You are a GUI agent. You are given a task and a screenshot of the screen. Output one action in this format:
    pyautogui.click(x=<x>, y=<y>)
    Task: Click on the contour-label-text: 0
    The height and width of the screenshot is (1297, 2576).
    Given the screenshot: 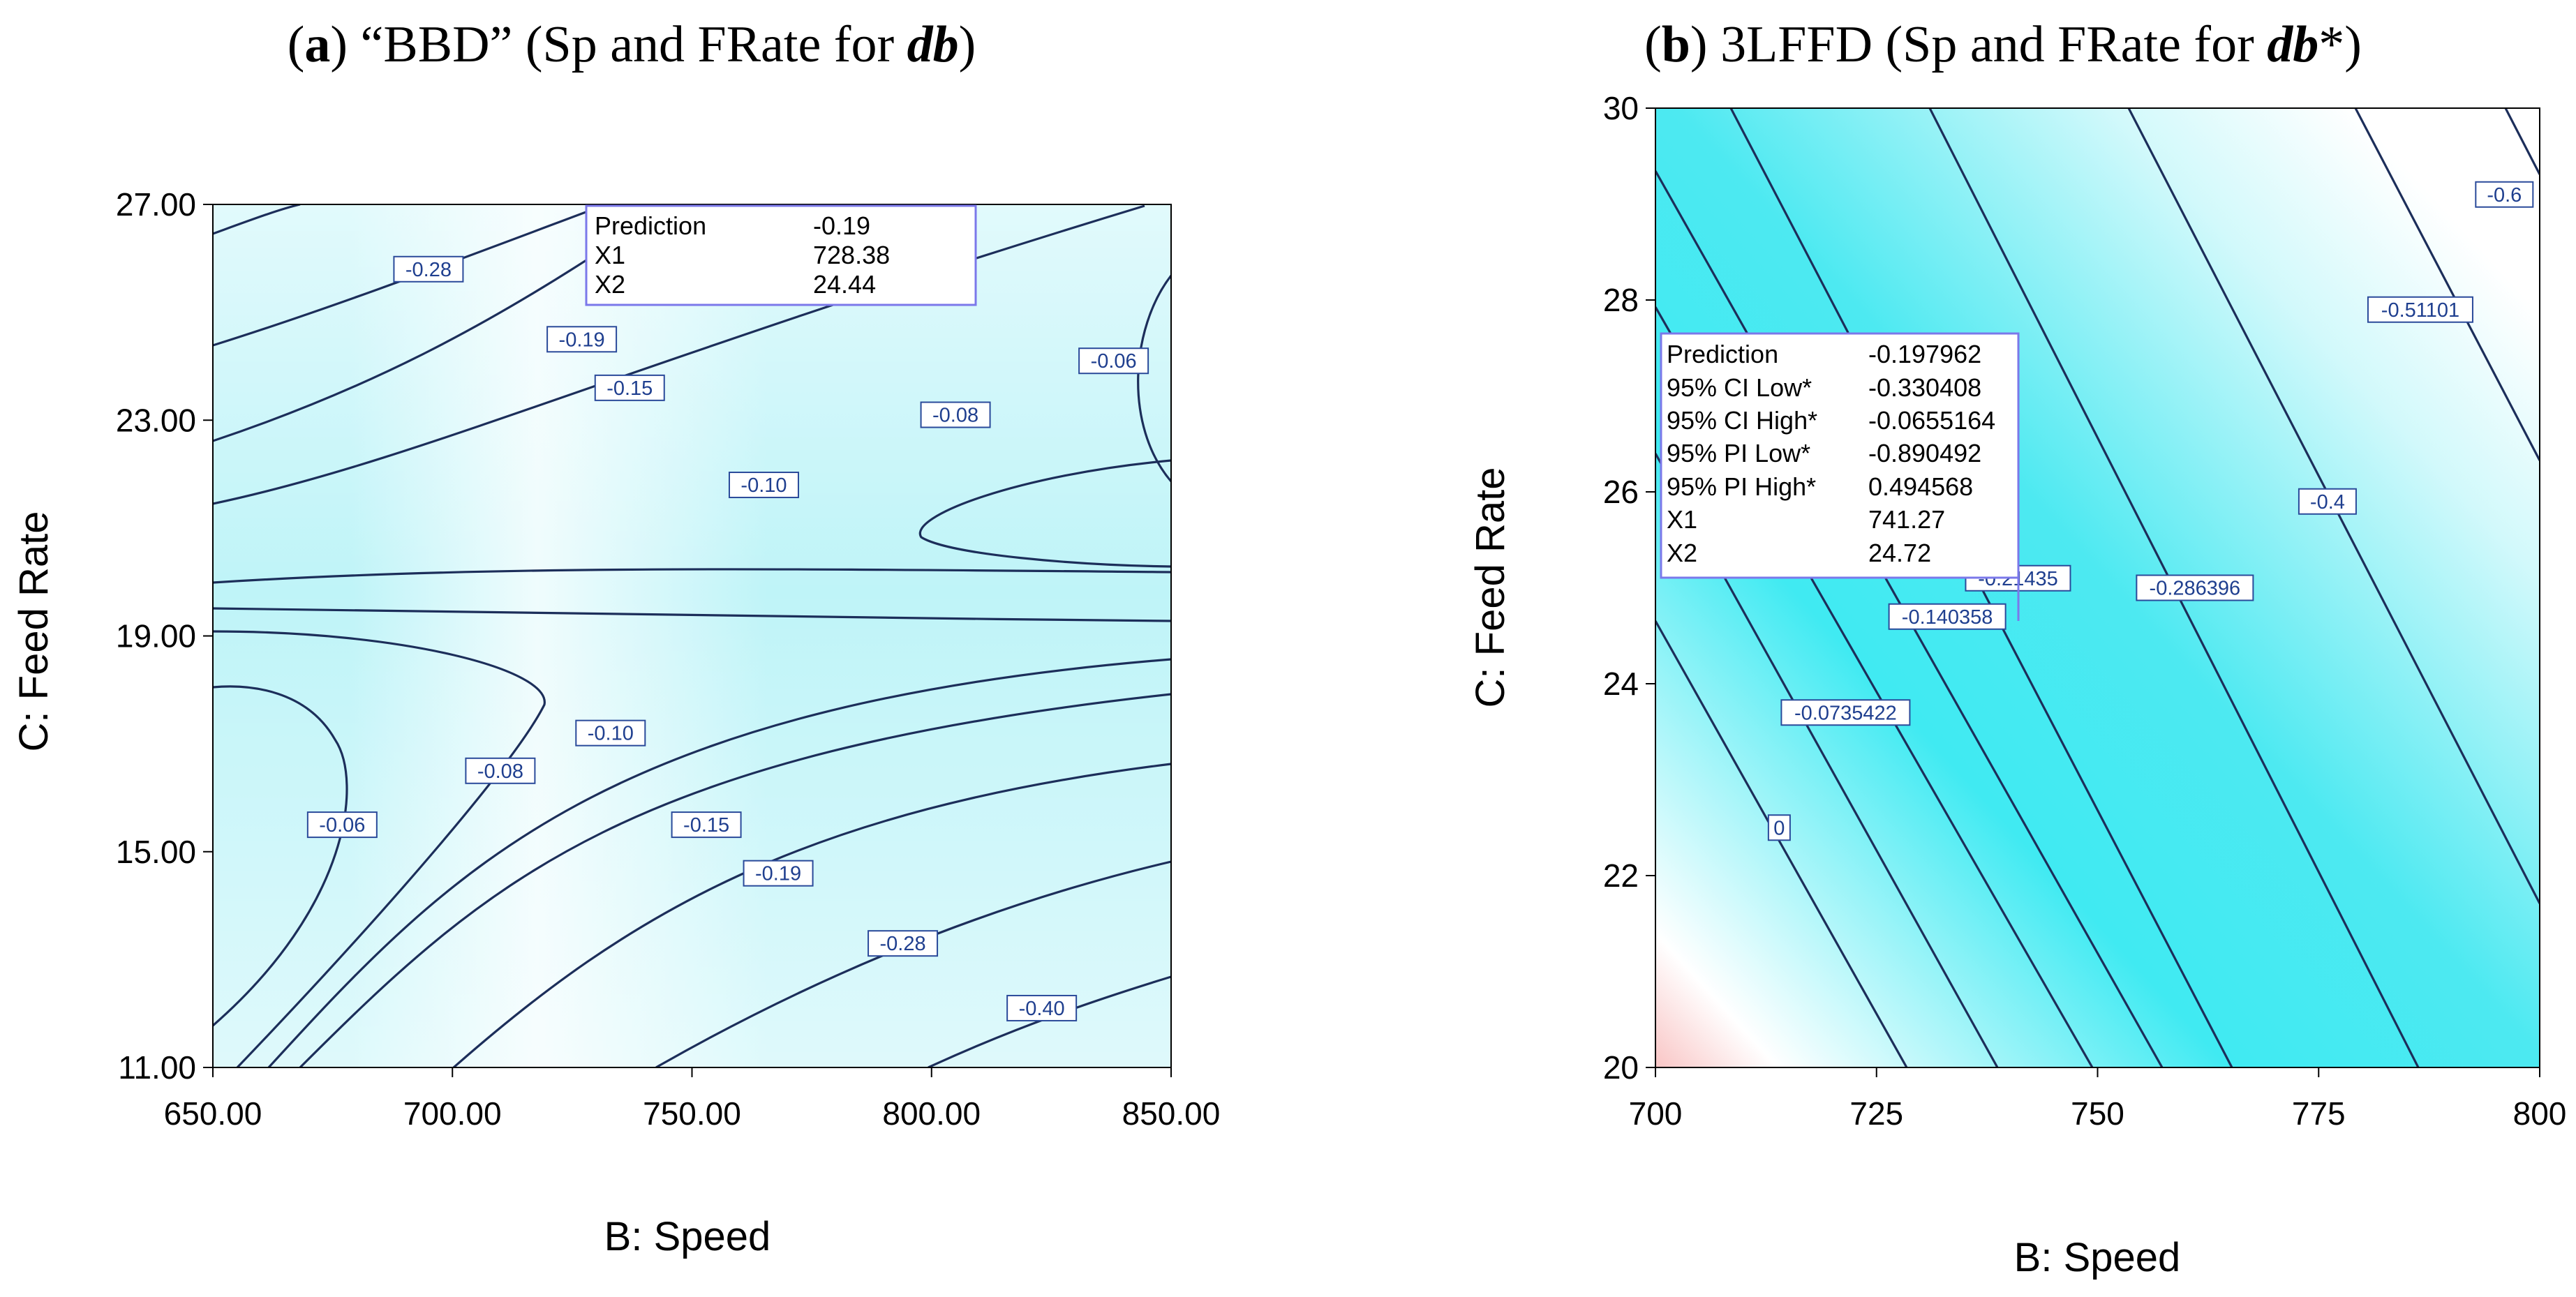 What is the action you would take?
    pyautogui.click(x=1779, y=828)
    